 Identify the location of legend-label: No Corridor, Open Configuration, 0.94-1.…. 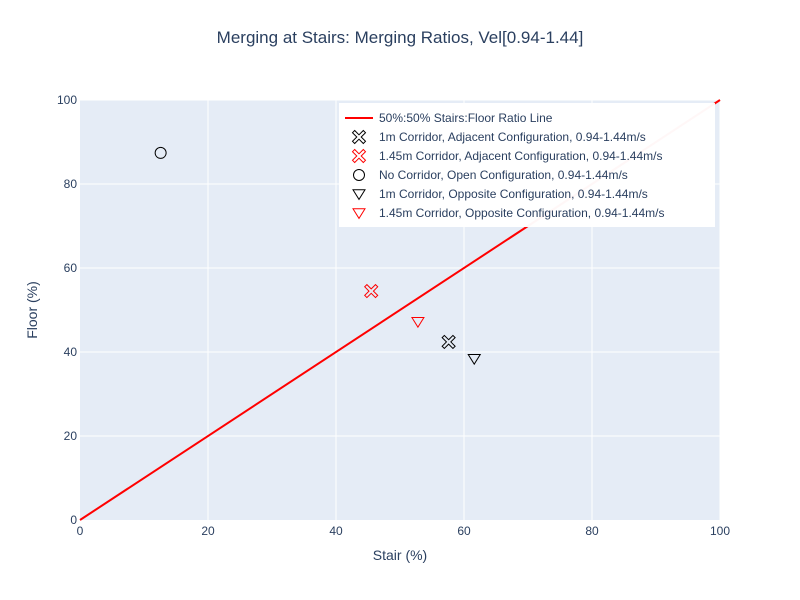
(503, 175).